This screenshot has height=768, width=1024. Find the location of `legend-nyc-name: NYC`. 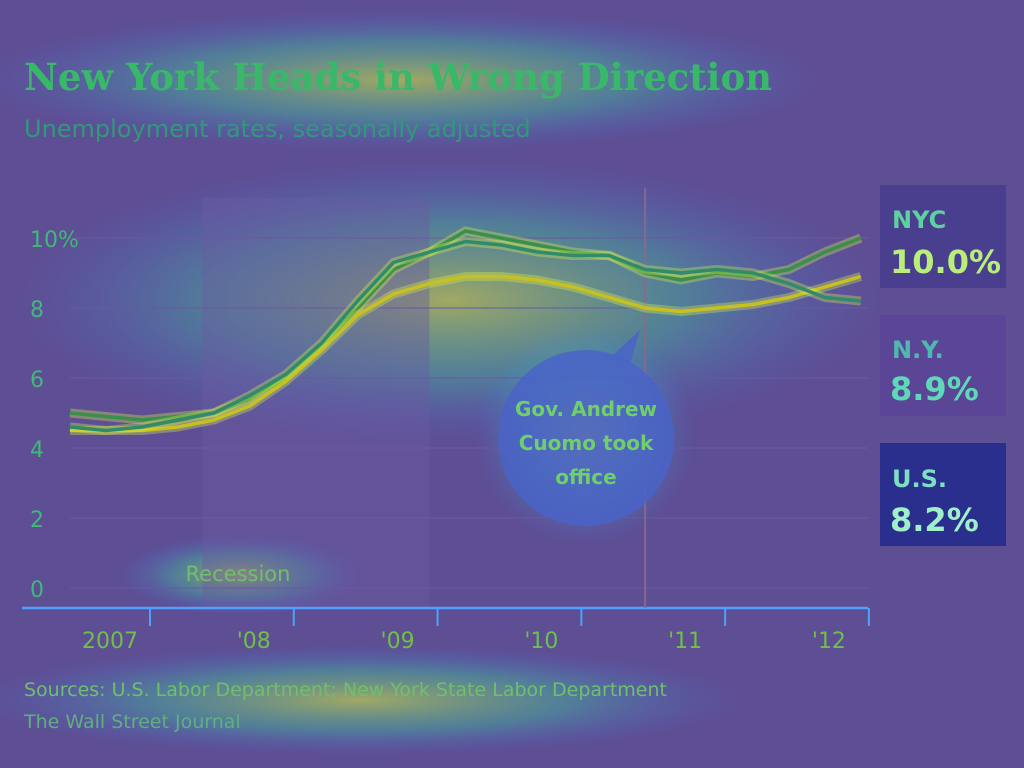

legend-nyc-name: NYC is located at coordinates (919, 220).